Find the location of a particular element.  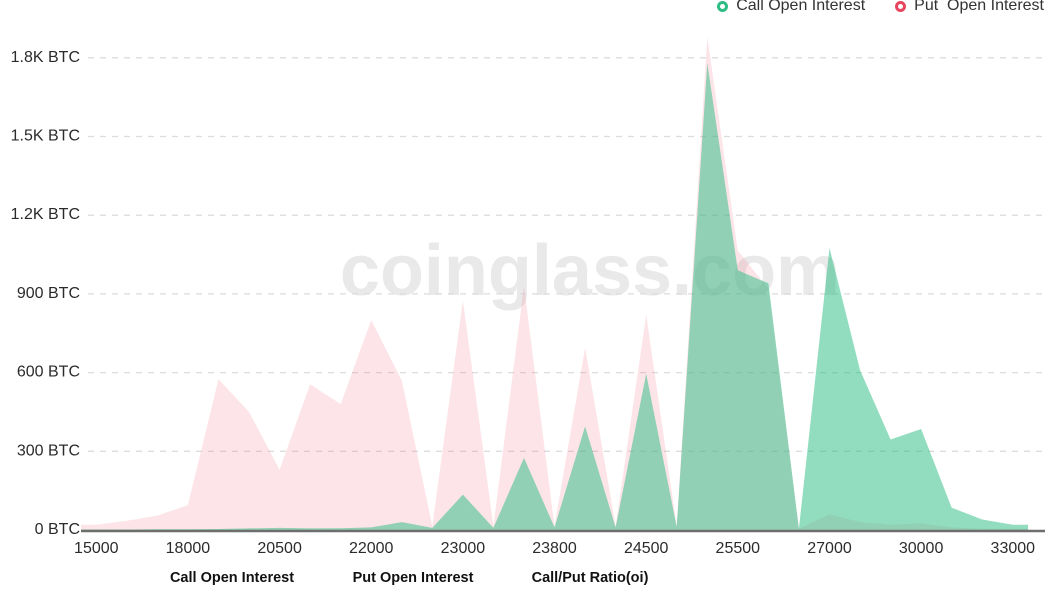

x-axis-tick-label: 18000 is located at coordinates (188, 548).